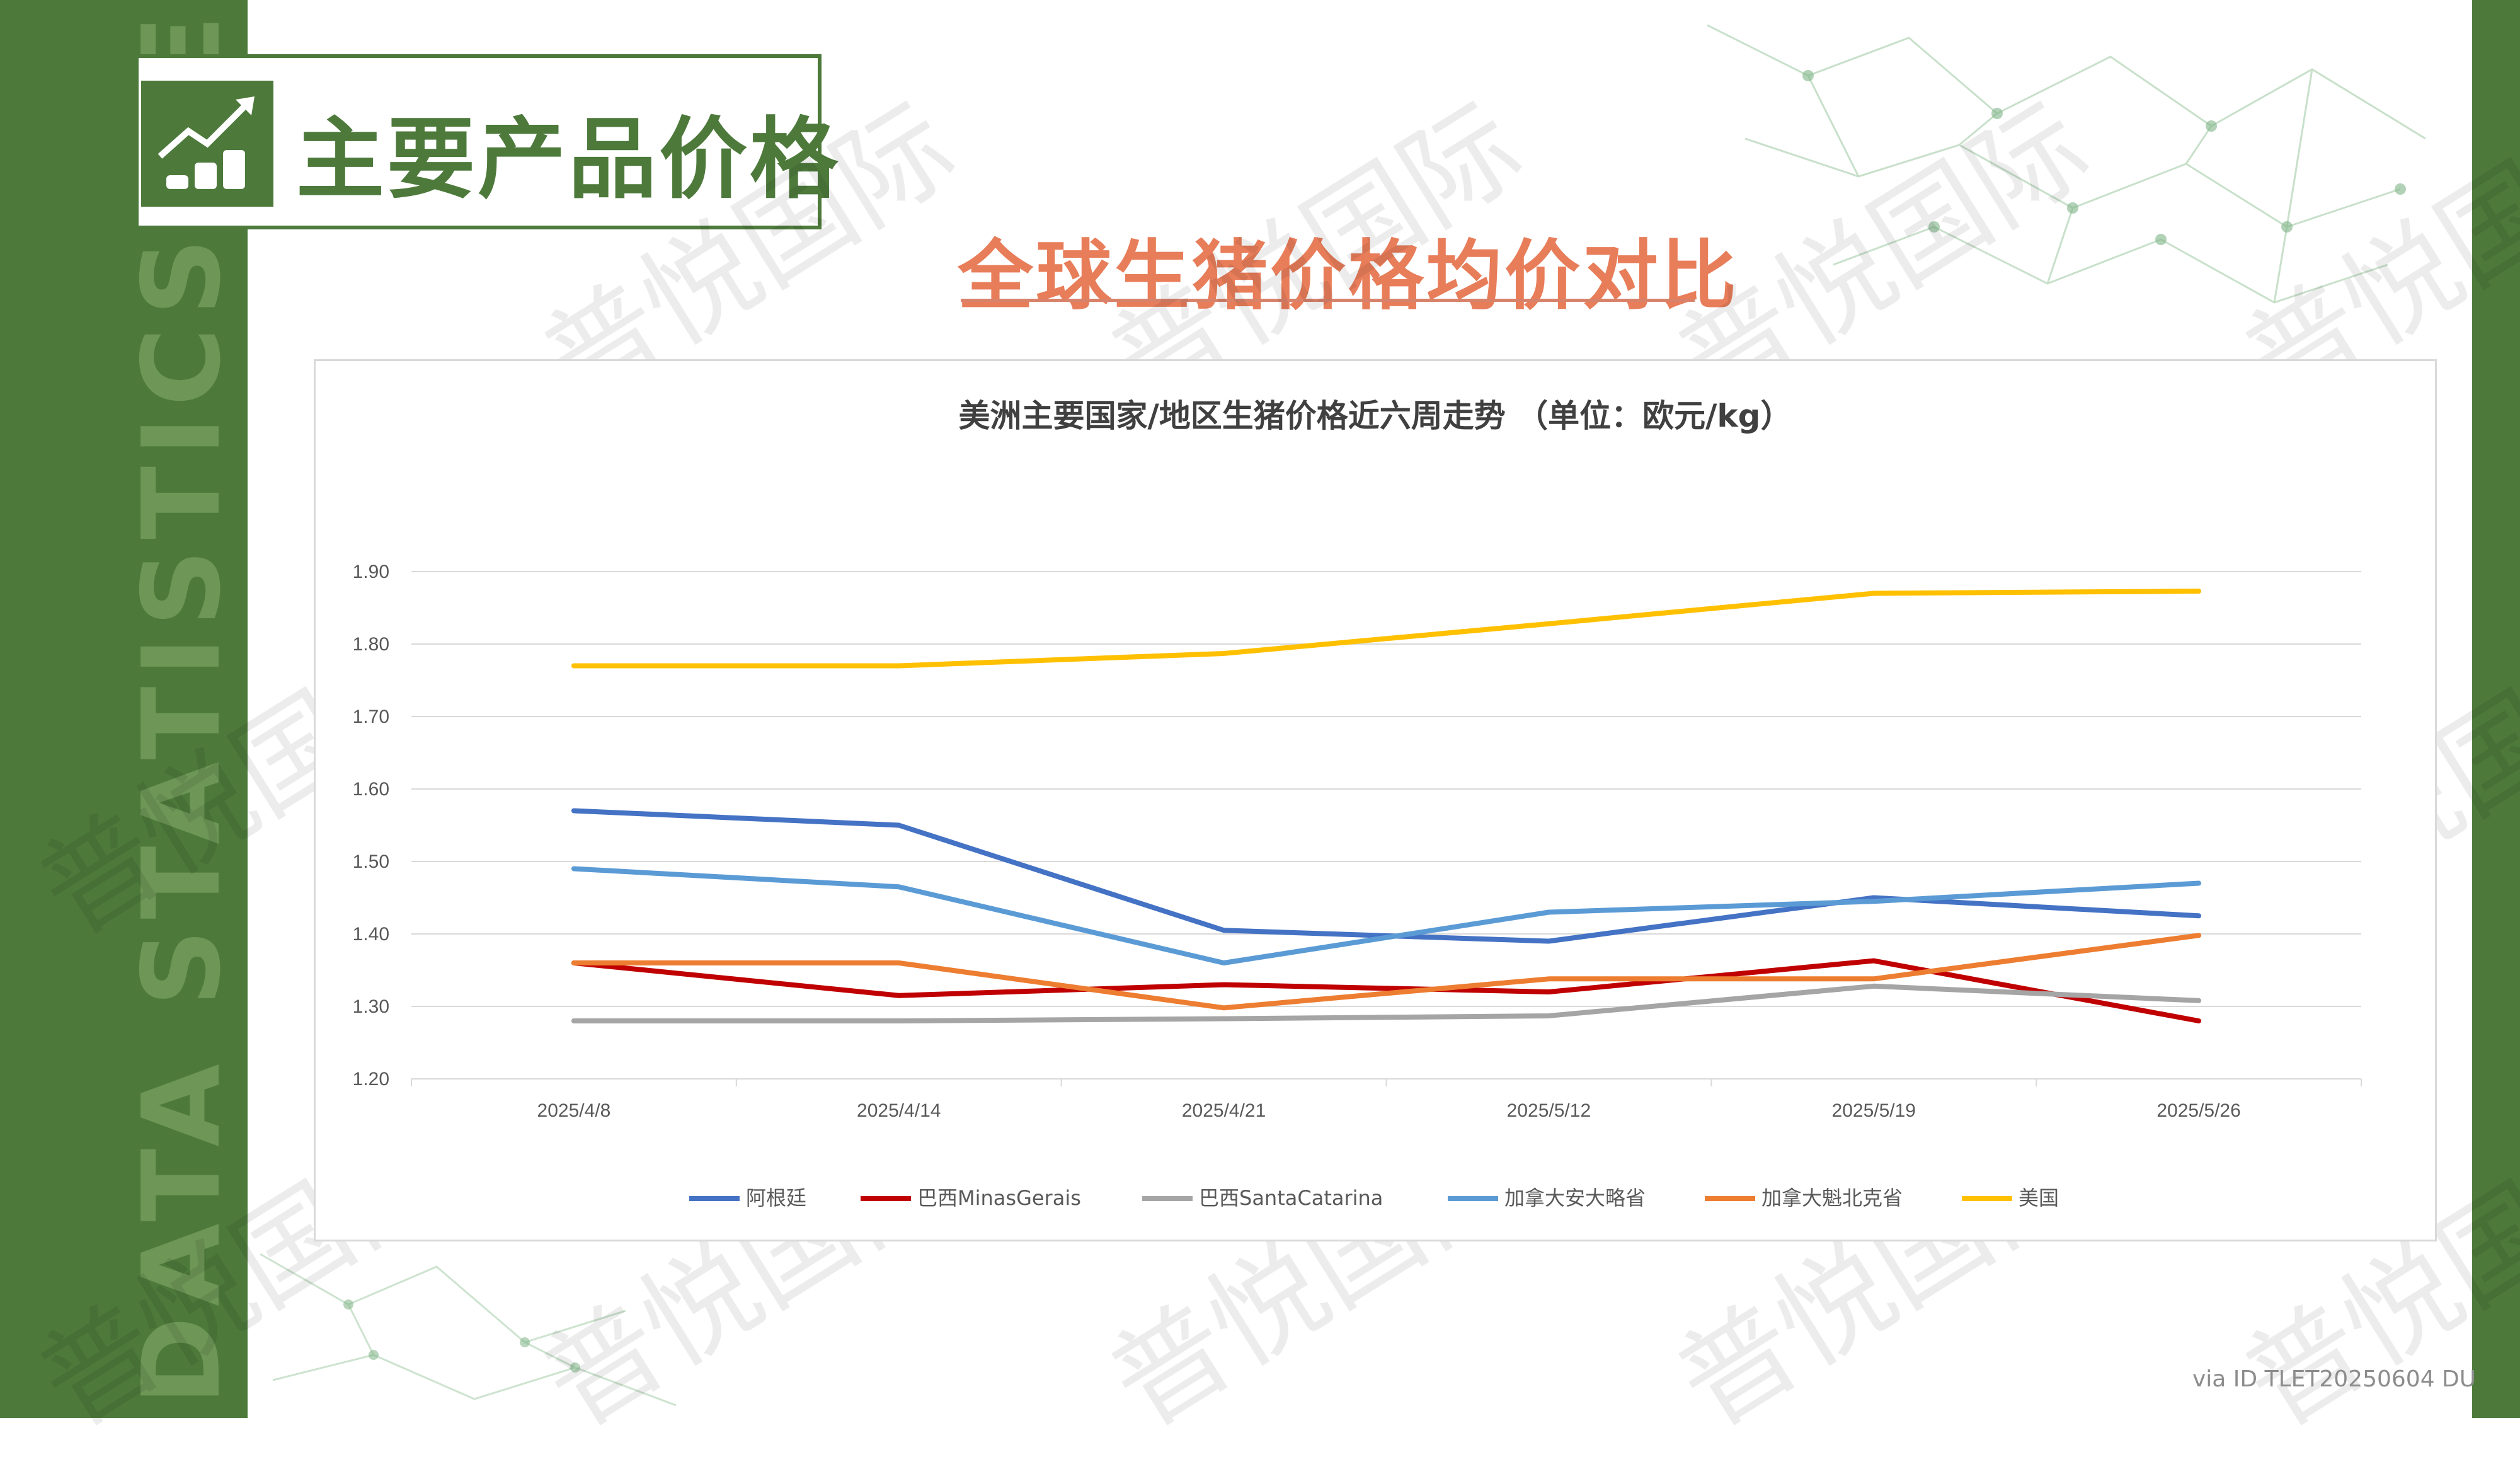 The height and width of the screenshot is (1457, 2520). I want to click on x-tick-label: 2025/4/21, so click(1224, 1110).